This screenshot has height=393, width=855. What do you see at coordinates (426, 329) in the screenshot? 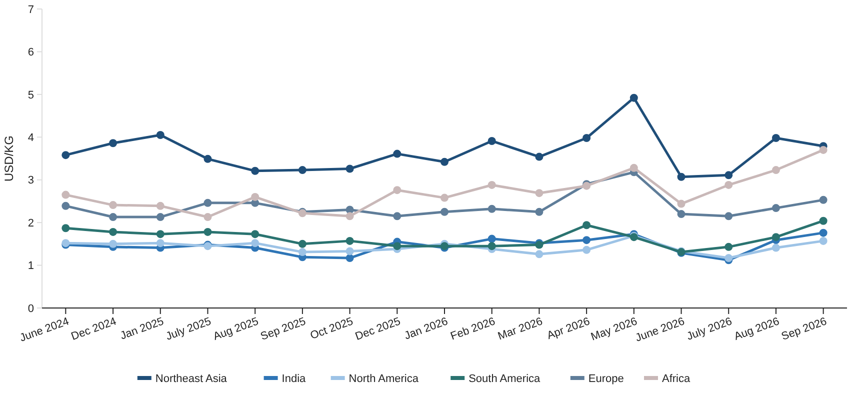
I see `x-tick-label: Jan 2026` at bounding box center [426, 329].